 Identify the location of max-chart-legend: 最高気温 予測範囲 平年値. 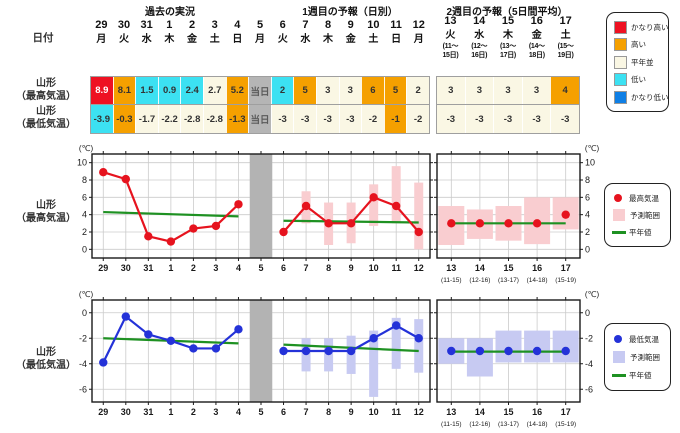
(637, 215).